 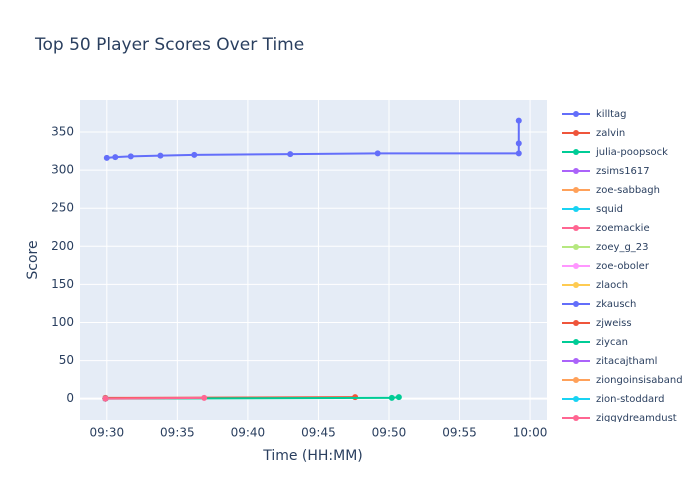 What do you see at coordinates (62, 208) in the screenshot?
I see `y-tick-label: 250` at bounding box center [62, 208].